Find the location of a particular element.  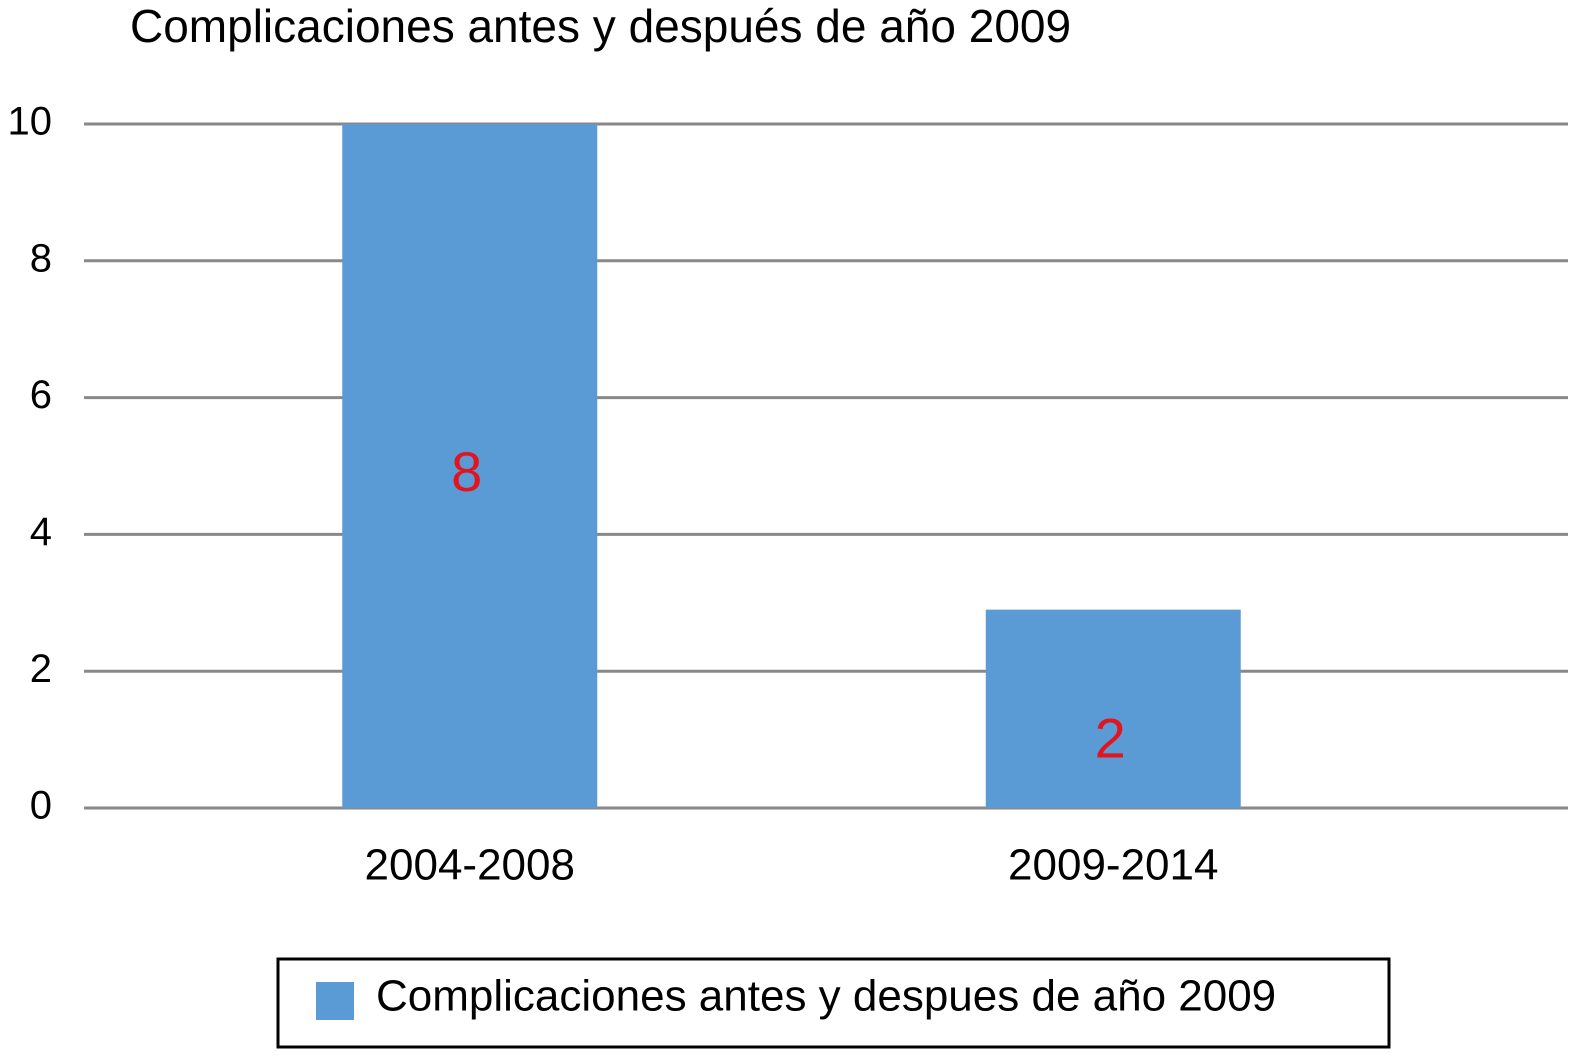

annotation: 2 is located at coordinates (1110, 737).